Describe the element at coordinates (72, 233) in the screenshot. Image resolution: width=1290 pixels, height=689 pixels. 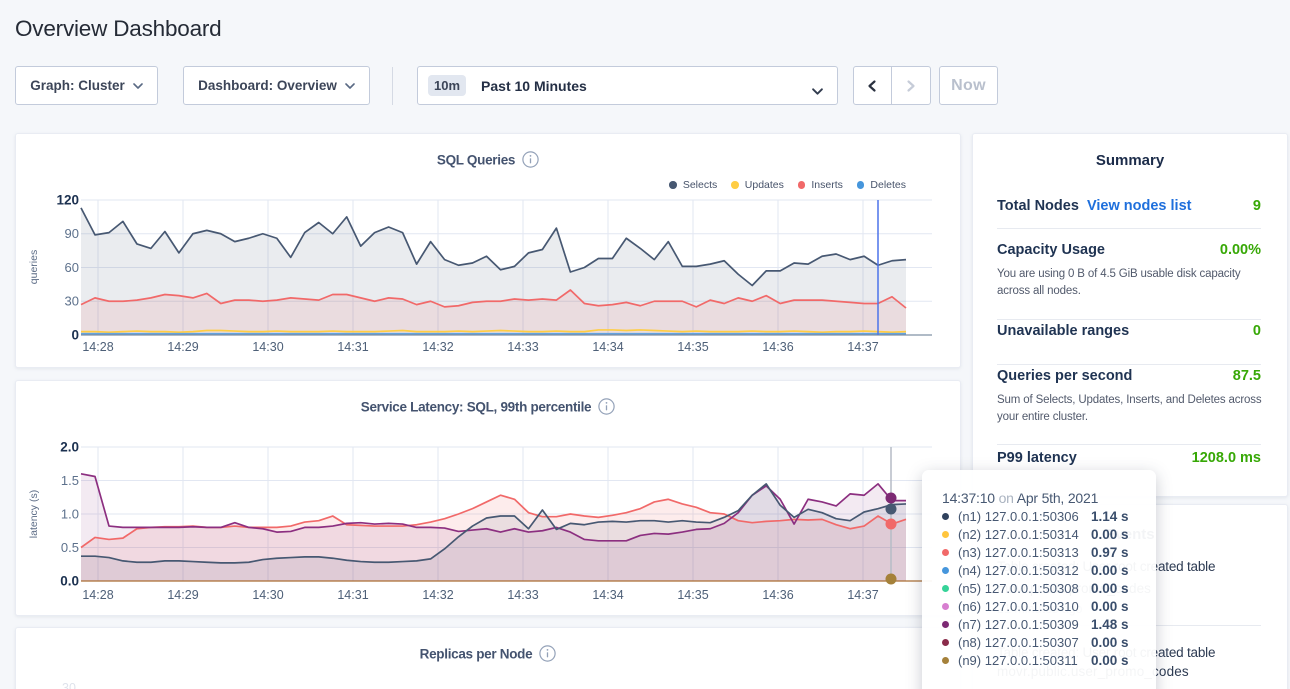
I see `svg-text: 90` at that location.